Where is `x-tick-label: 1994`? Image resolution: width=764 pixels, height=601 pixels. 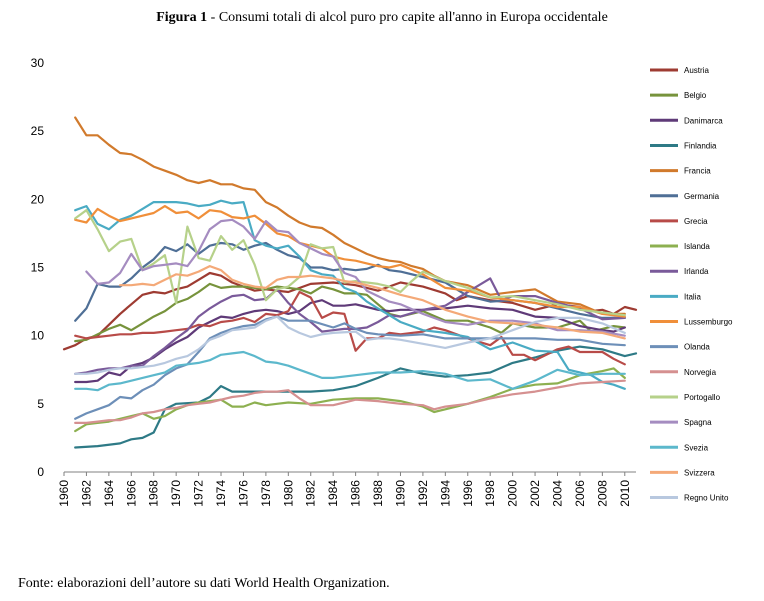
x-tick-label: 1994 is located at coordinates (445, 493).